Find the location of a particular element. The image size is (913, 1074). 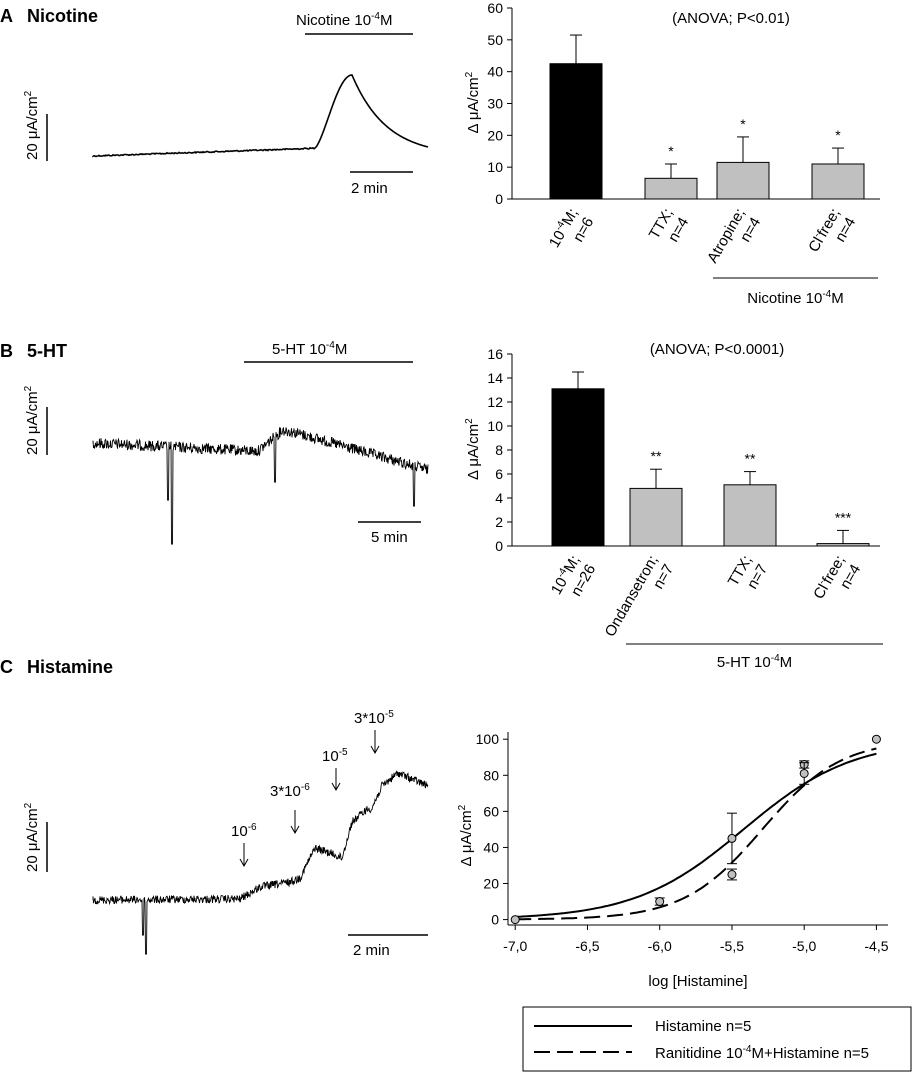

serotonin-current-trace is located at coordinates (260, 485).